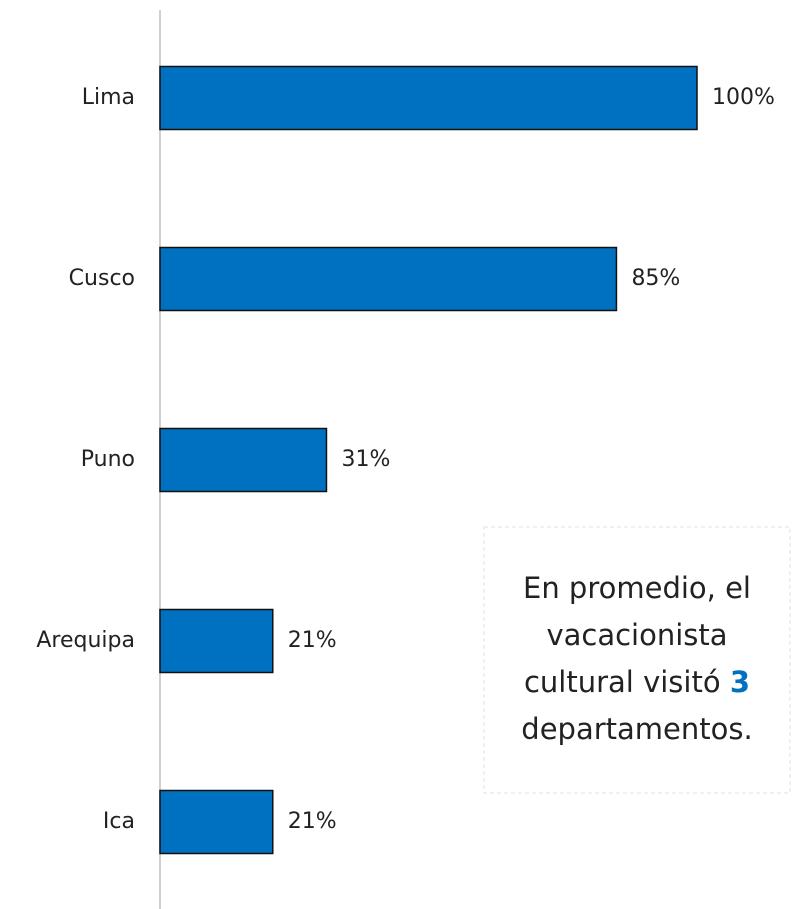  I want to click on annotation-text: vacacionista, so click(636, 635).